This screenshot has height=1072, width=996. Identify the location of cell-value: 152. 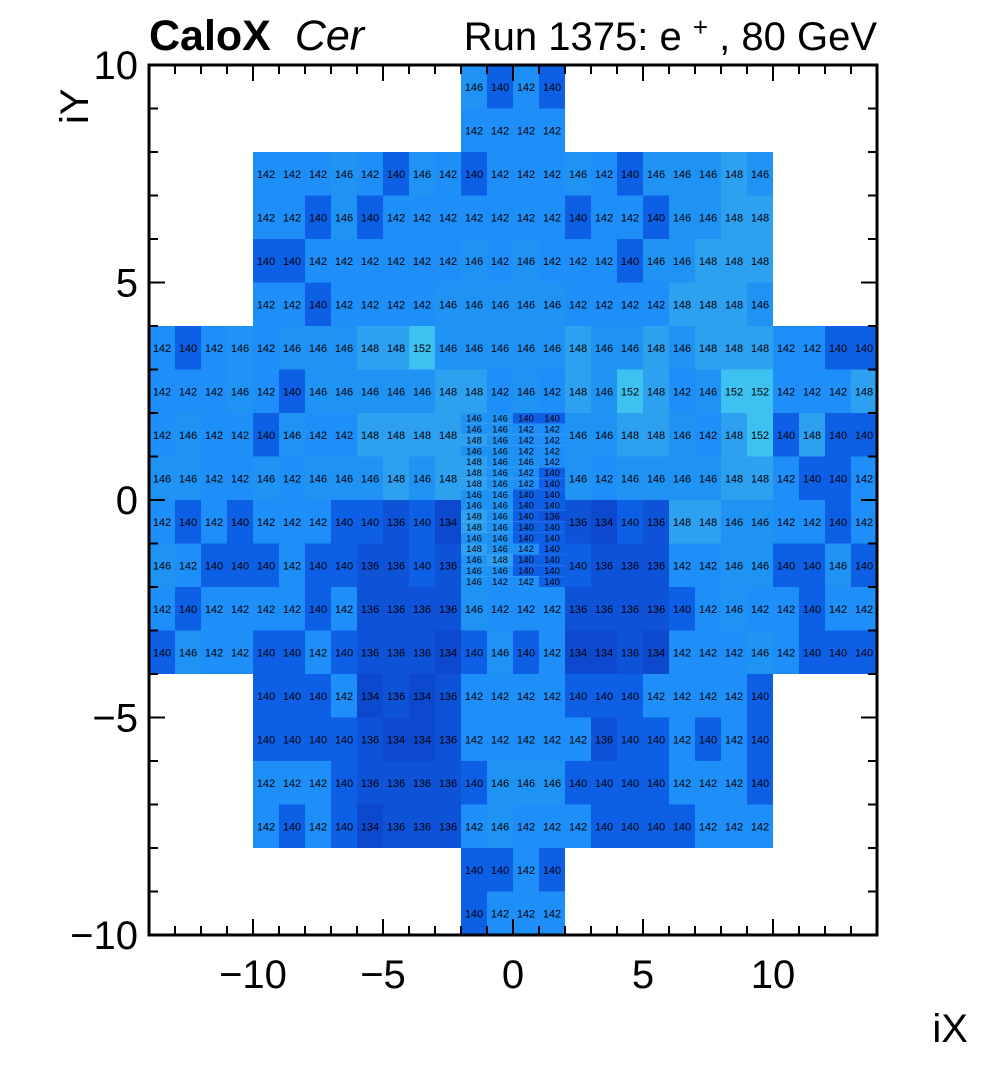
(630, 392).